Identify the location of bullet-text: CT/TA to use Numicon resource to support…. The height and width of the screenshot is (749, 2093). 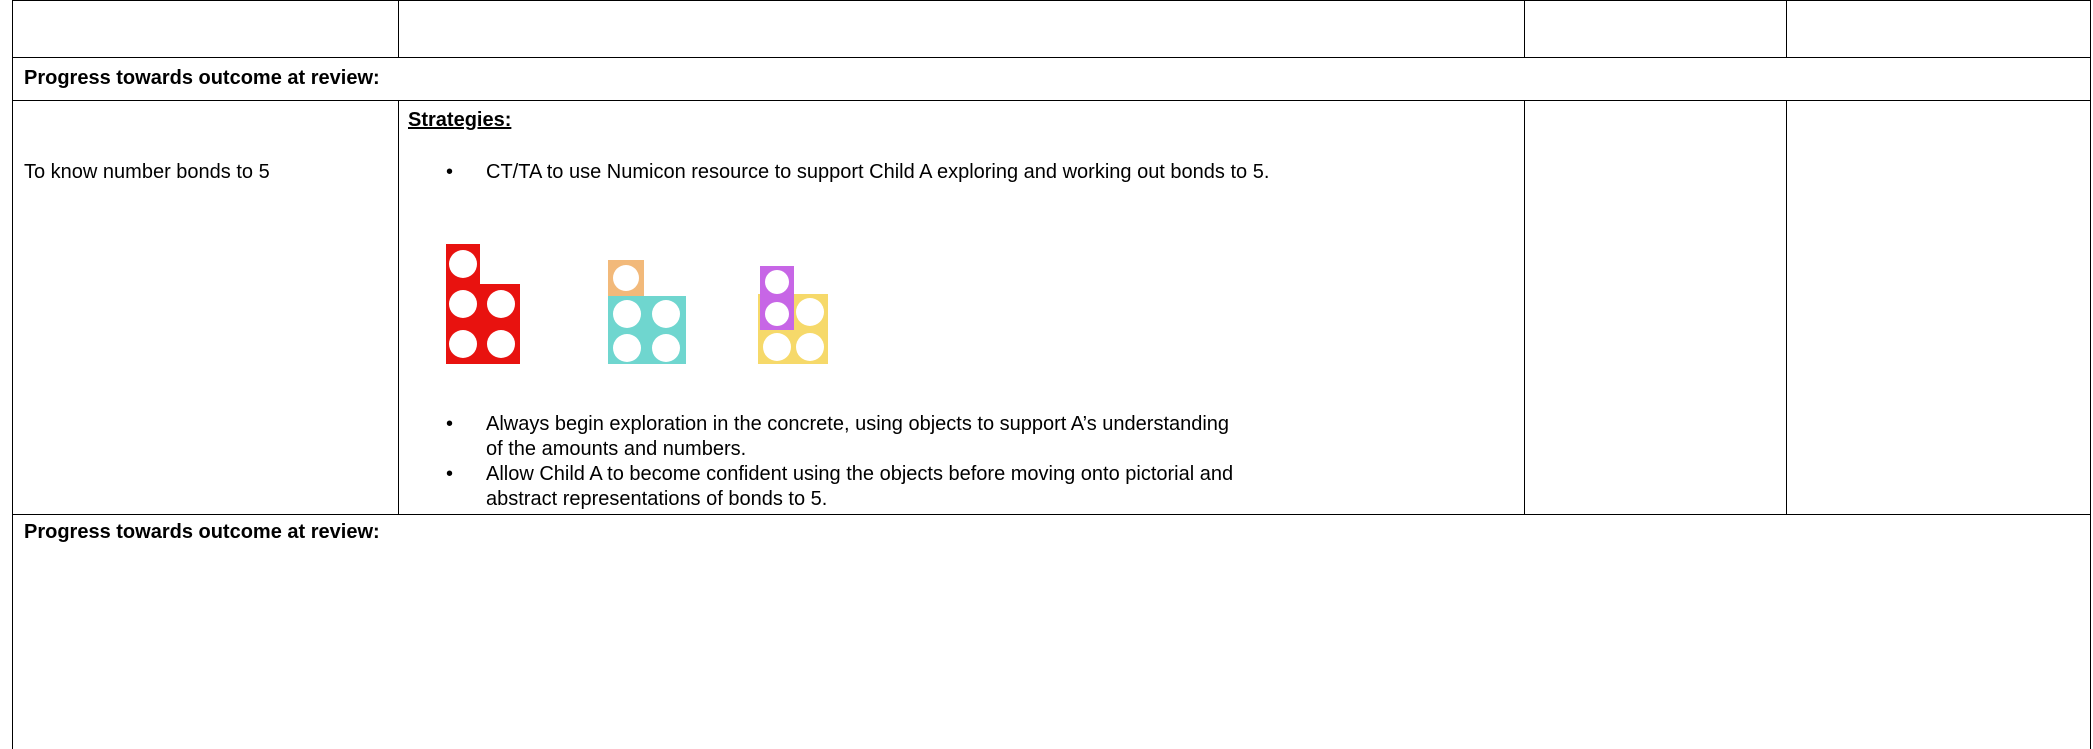
(878, 172).